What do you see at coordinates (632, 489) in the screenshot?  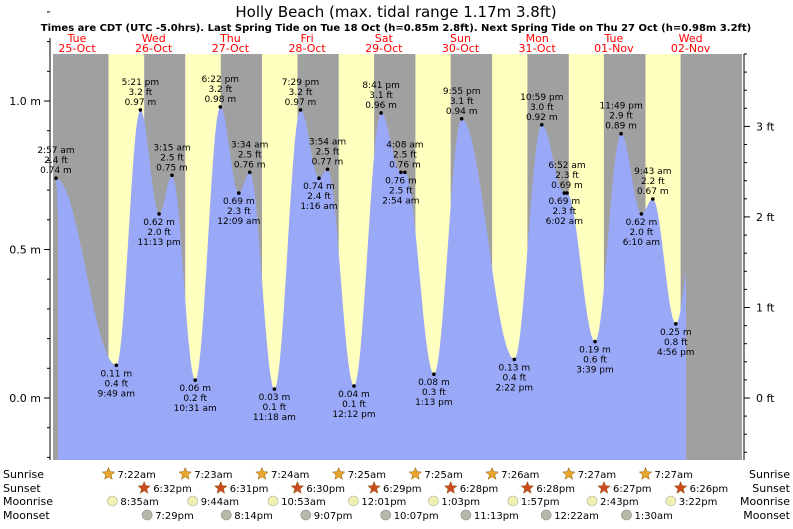 I see `sunset-time: 6:27pm` at bounding box center [632, 489].